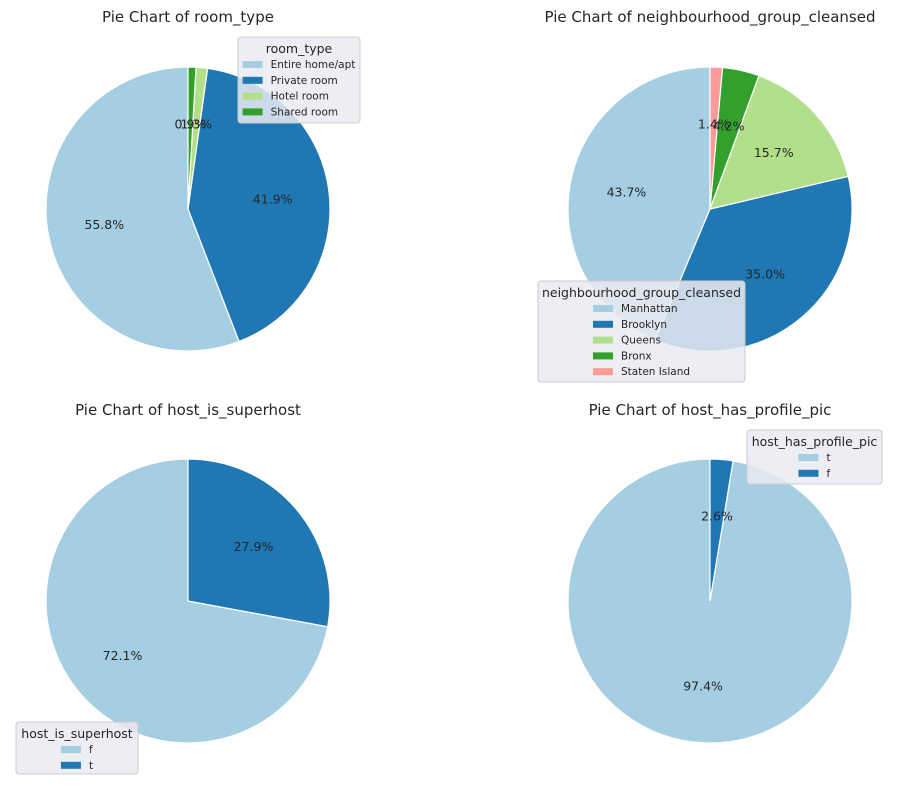 Image resolution: width=898 pixels, height=790 pixels. I want to click on legend-entry-label: Entire home/apt, so click(313, 65).